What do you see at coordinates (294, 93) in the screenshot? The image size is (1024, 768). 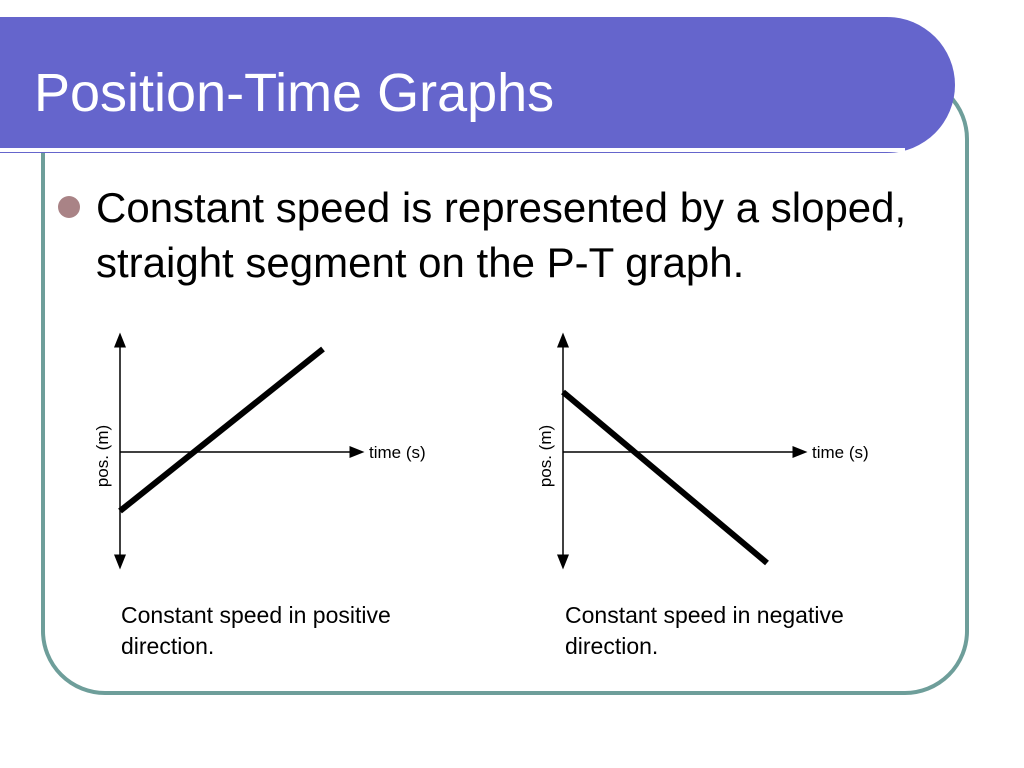 I see `slide-title: Position-Time Graphs` at bounding box center [294, 93].